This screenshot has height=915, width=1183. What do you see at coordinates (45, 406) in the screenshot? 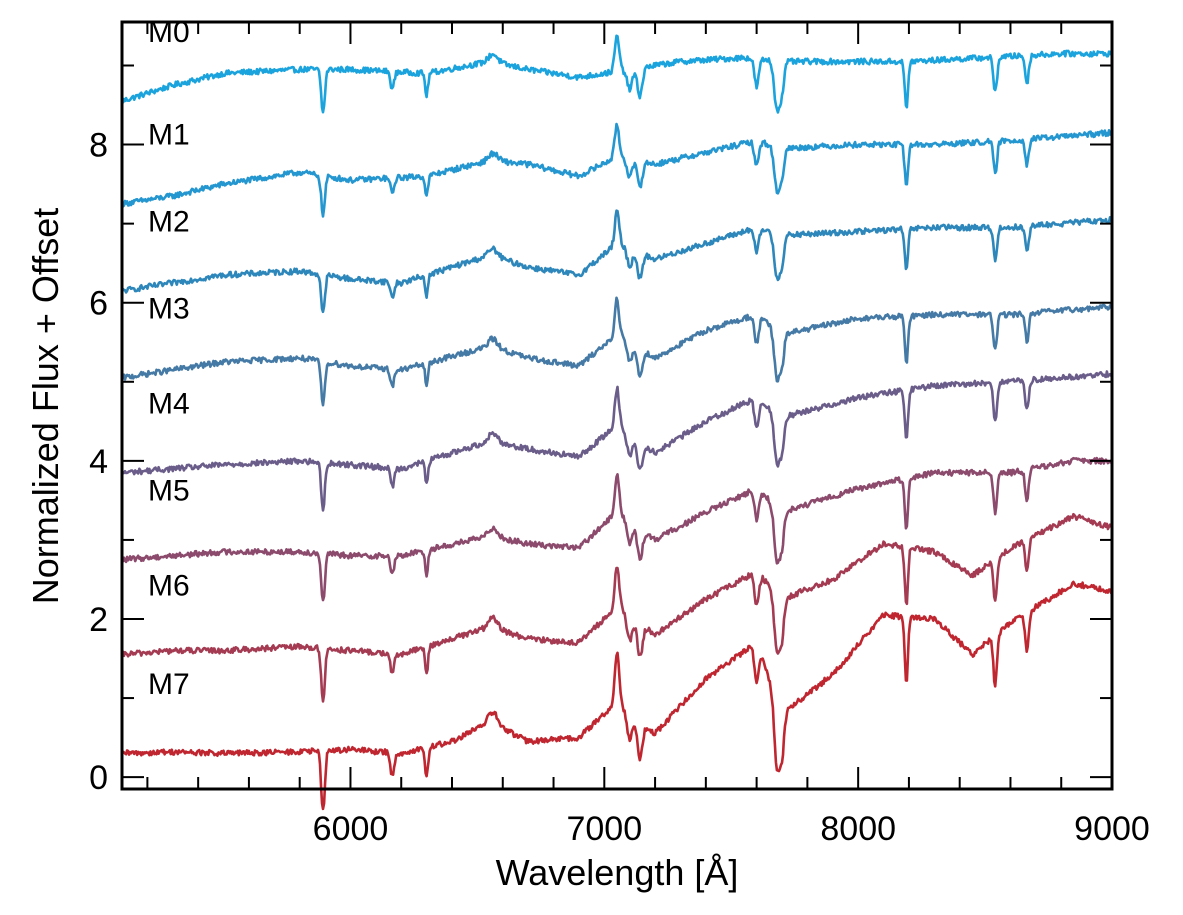
I see `y-axis-title: Normalized Flux + Offset` at bounding box center [45, 406].